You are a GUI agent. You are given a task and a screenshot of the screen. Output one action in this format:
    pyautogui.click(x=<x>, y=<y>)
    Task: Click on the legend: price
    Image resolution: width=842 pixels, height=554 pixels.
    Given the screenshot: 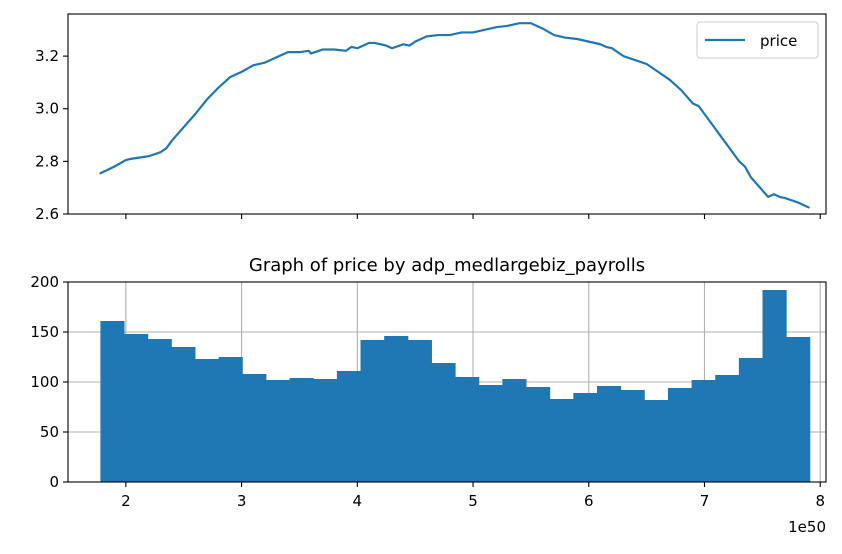 What is the action you would take?
    pyautogui.click(x=757, y=40)
    